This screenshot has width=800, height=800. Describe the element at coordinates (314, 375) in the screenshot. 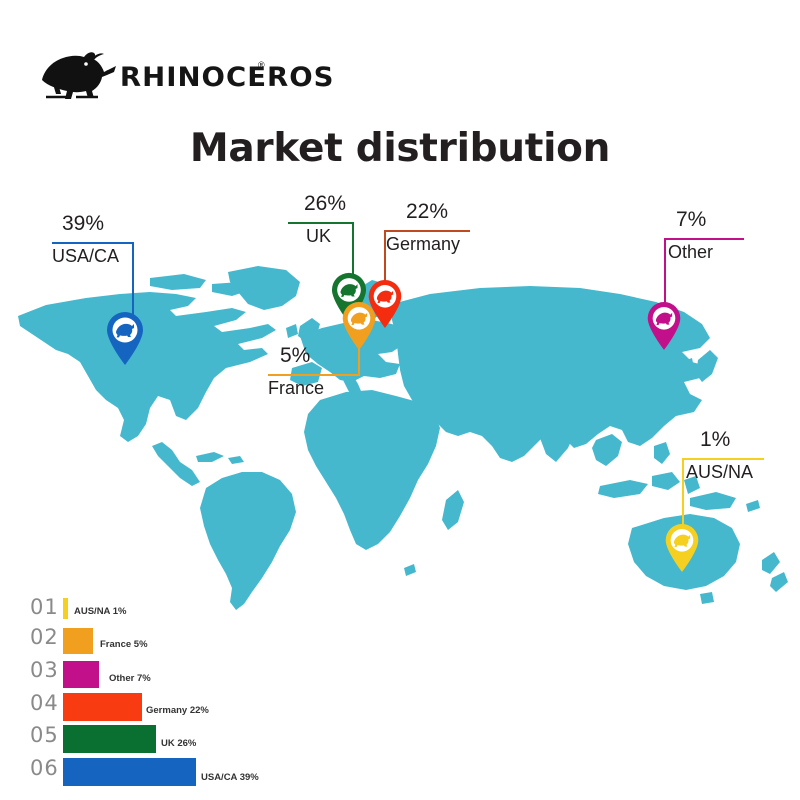

I see `callout-france-rule` at that location.